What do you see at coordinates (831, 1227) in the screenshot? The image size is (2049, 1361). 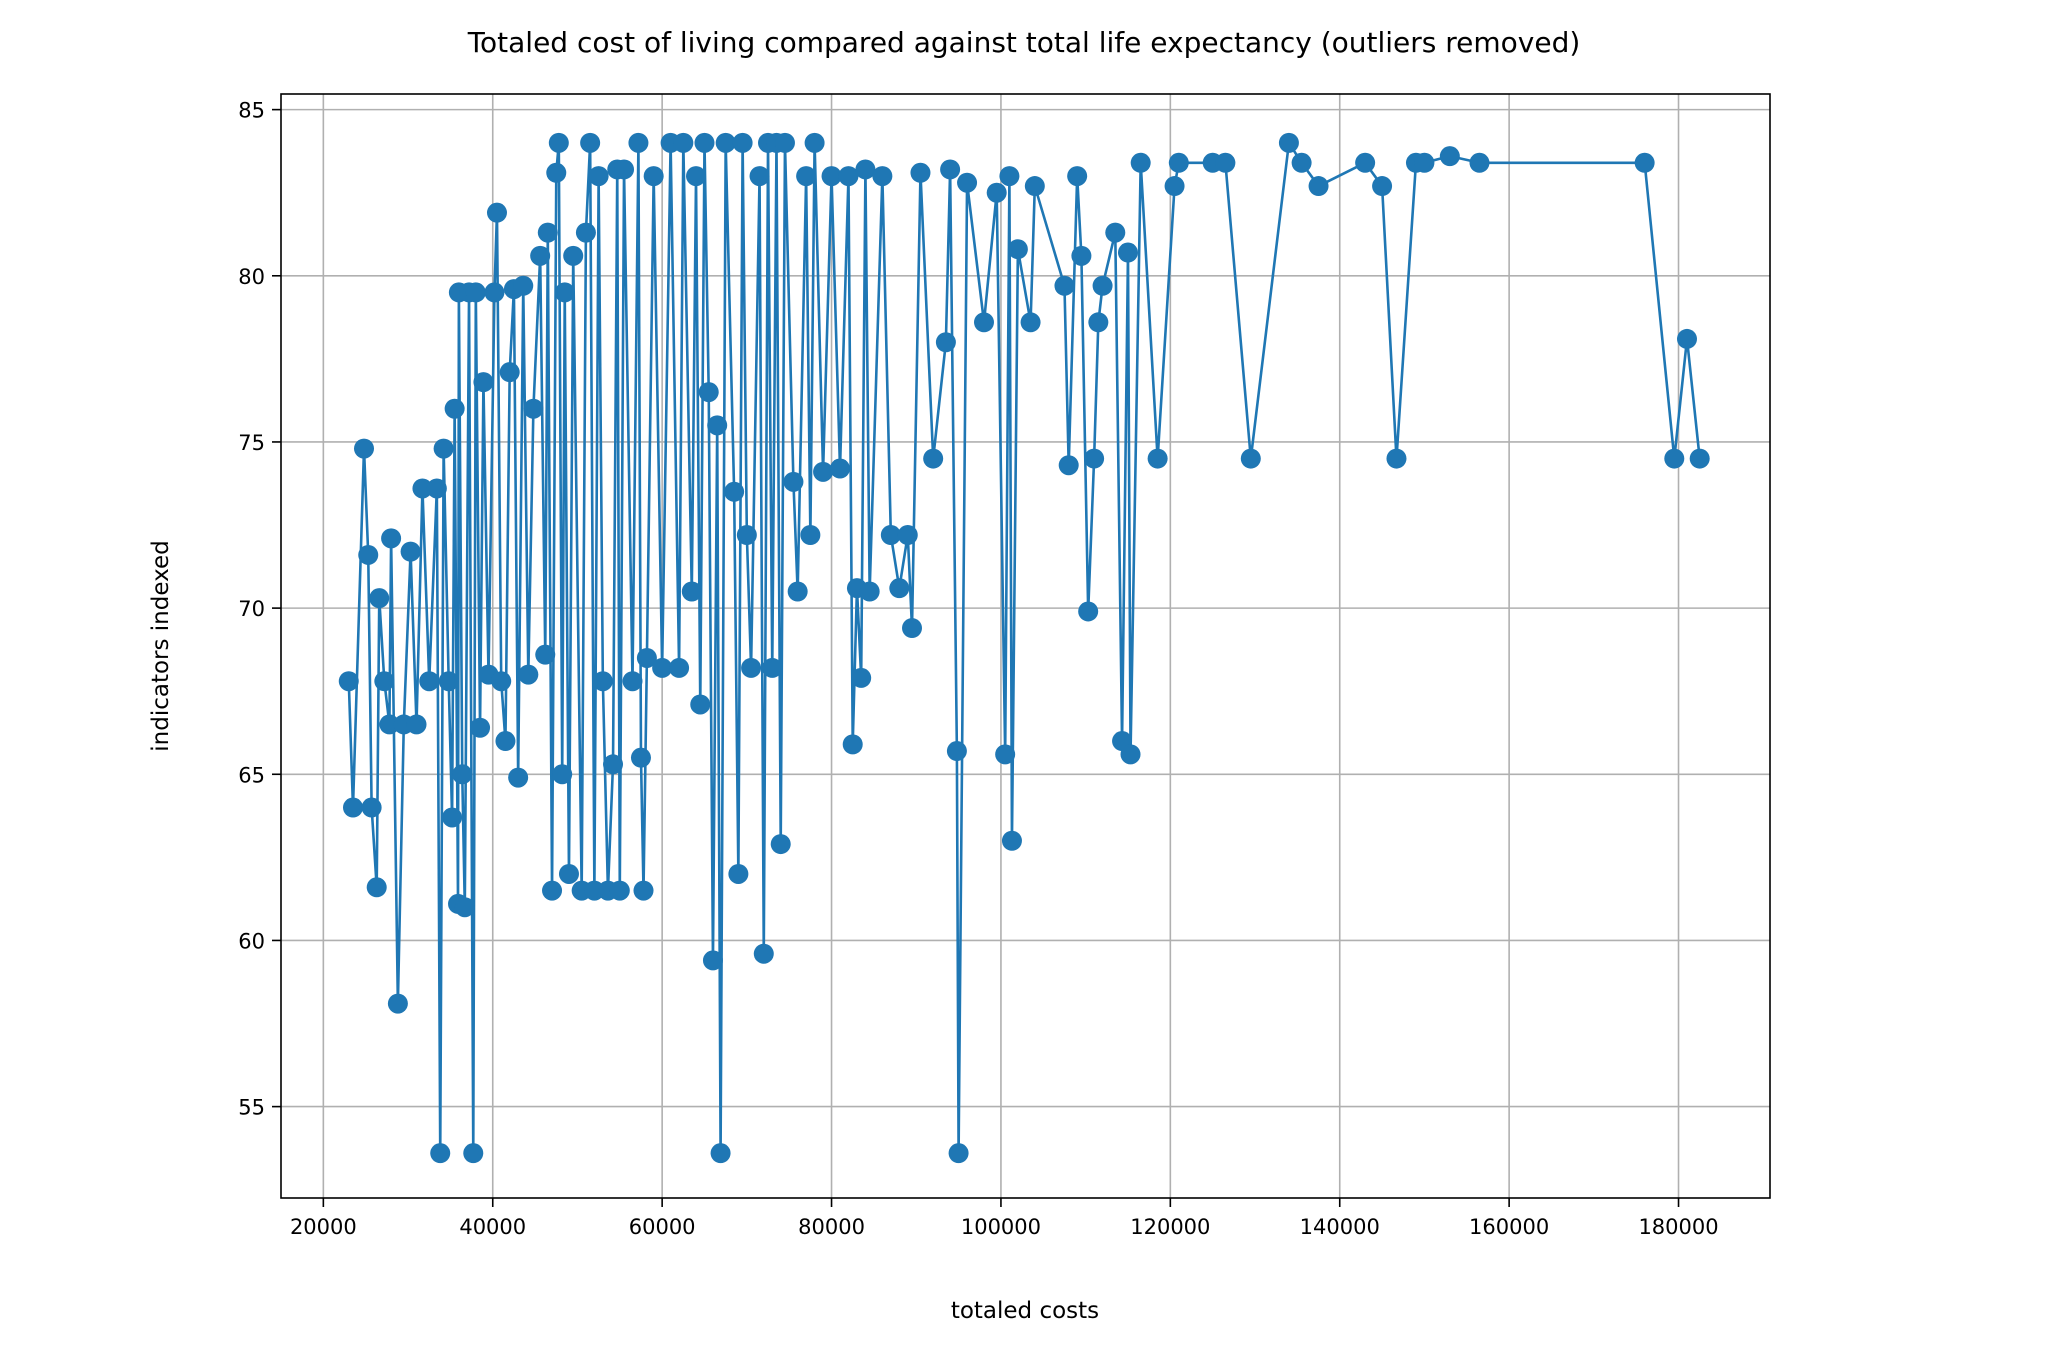 I see `x-tick-label: 80000` at bounding box center [831, 1227].